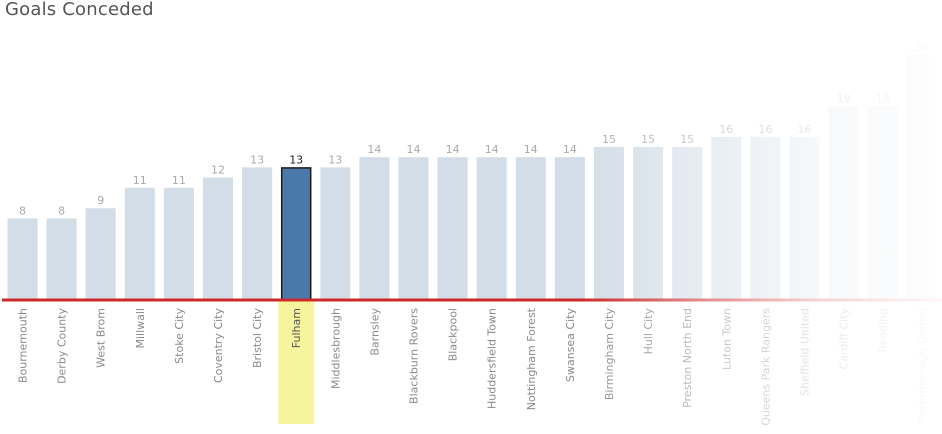 This screenshot has width=942, height=434. Describe the element at coordinates (531, 358) in the screenshot. I see `category-label: Nottingham Forest` at that location.